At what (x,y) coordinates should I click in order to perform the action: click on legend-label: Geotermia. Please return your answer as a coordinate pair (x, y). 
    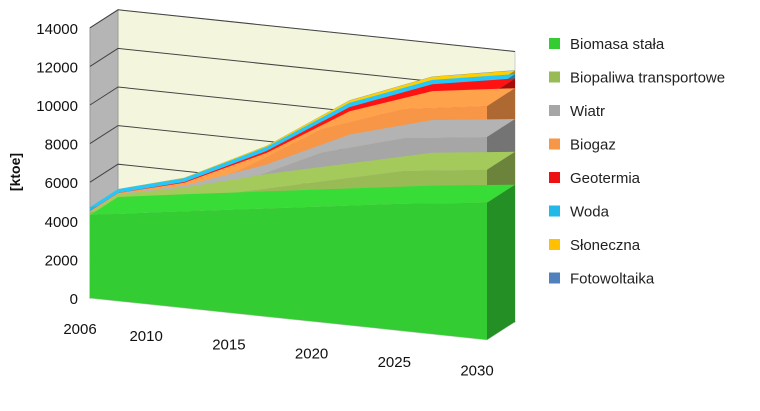
    Looking at the image, I should click on (605, 178).